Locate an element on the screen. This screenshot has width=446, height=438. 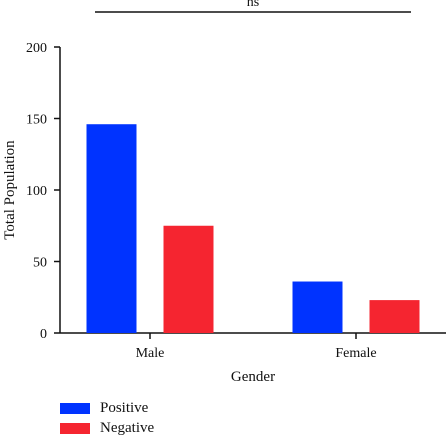
y-tick-label: 50 is located at coordinates (40, 263).